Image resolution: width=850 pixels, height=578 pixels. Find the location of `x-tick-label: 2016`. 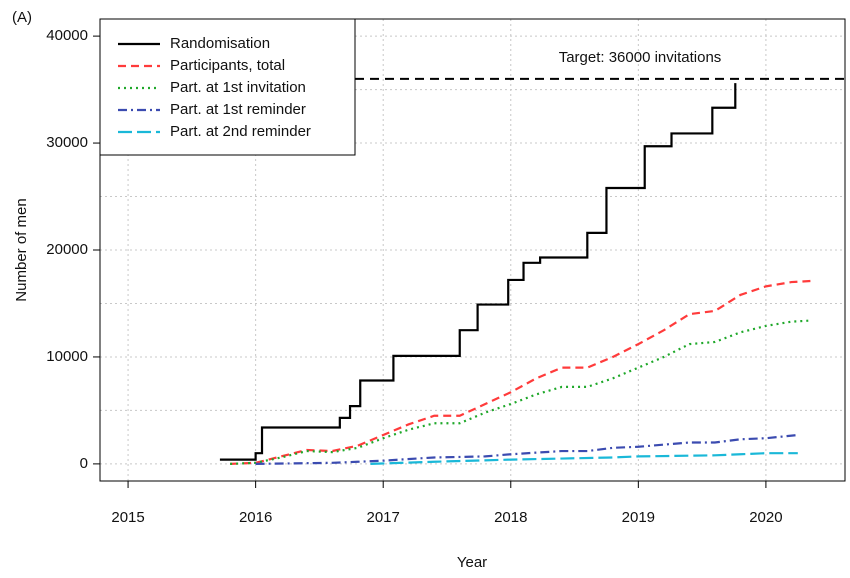

x-tick-label: 2016 is located at coordinates (255, 517).